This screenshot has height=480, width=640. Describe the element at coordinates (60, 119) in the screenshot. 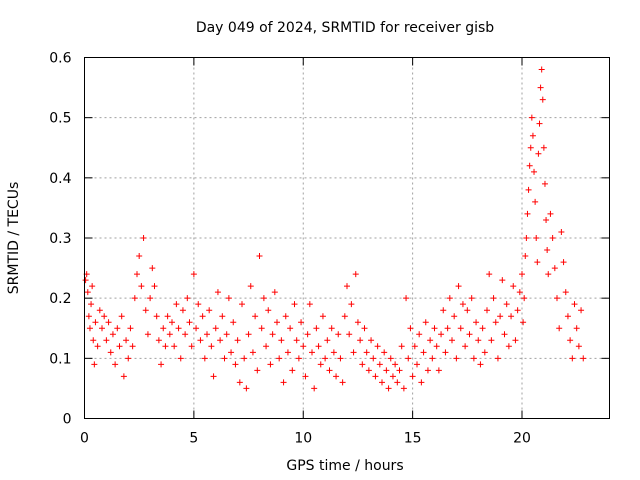

I see `y-tick-label: 0.5` at that location.